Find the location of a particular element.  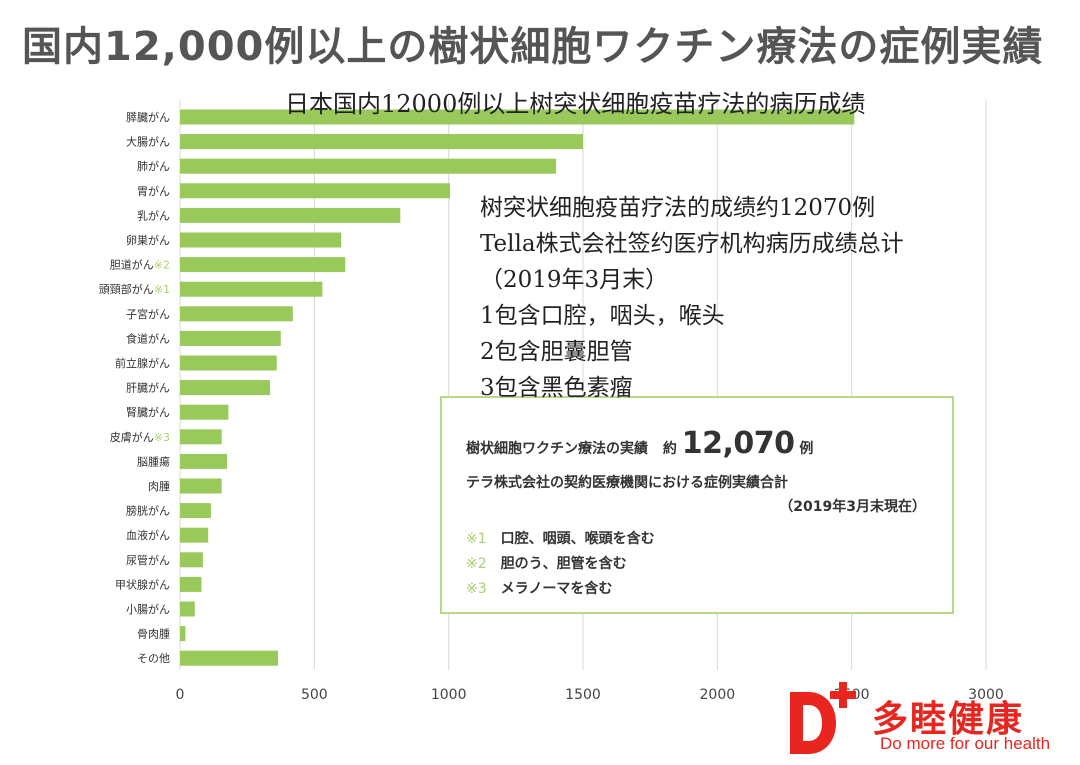

note-text: メラノーマを含む is located at coordinates (556, 589).